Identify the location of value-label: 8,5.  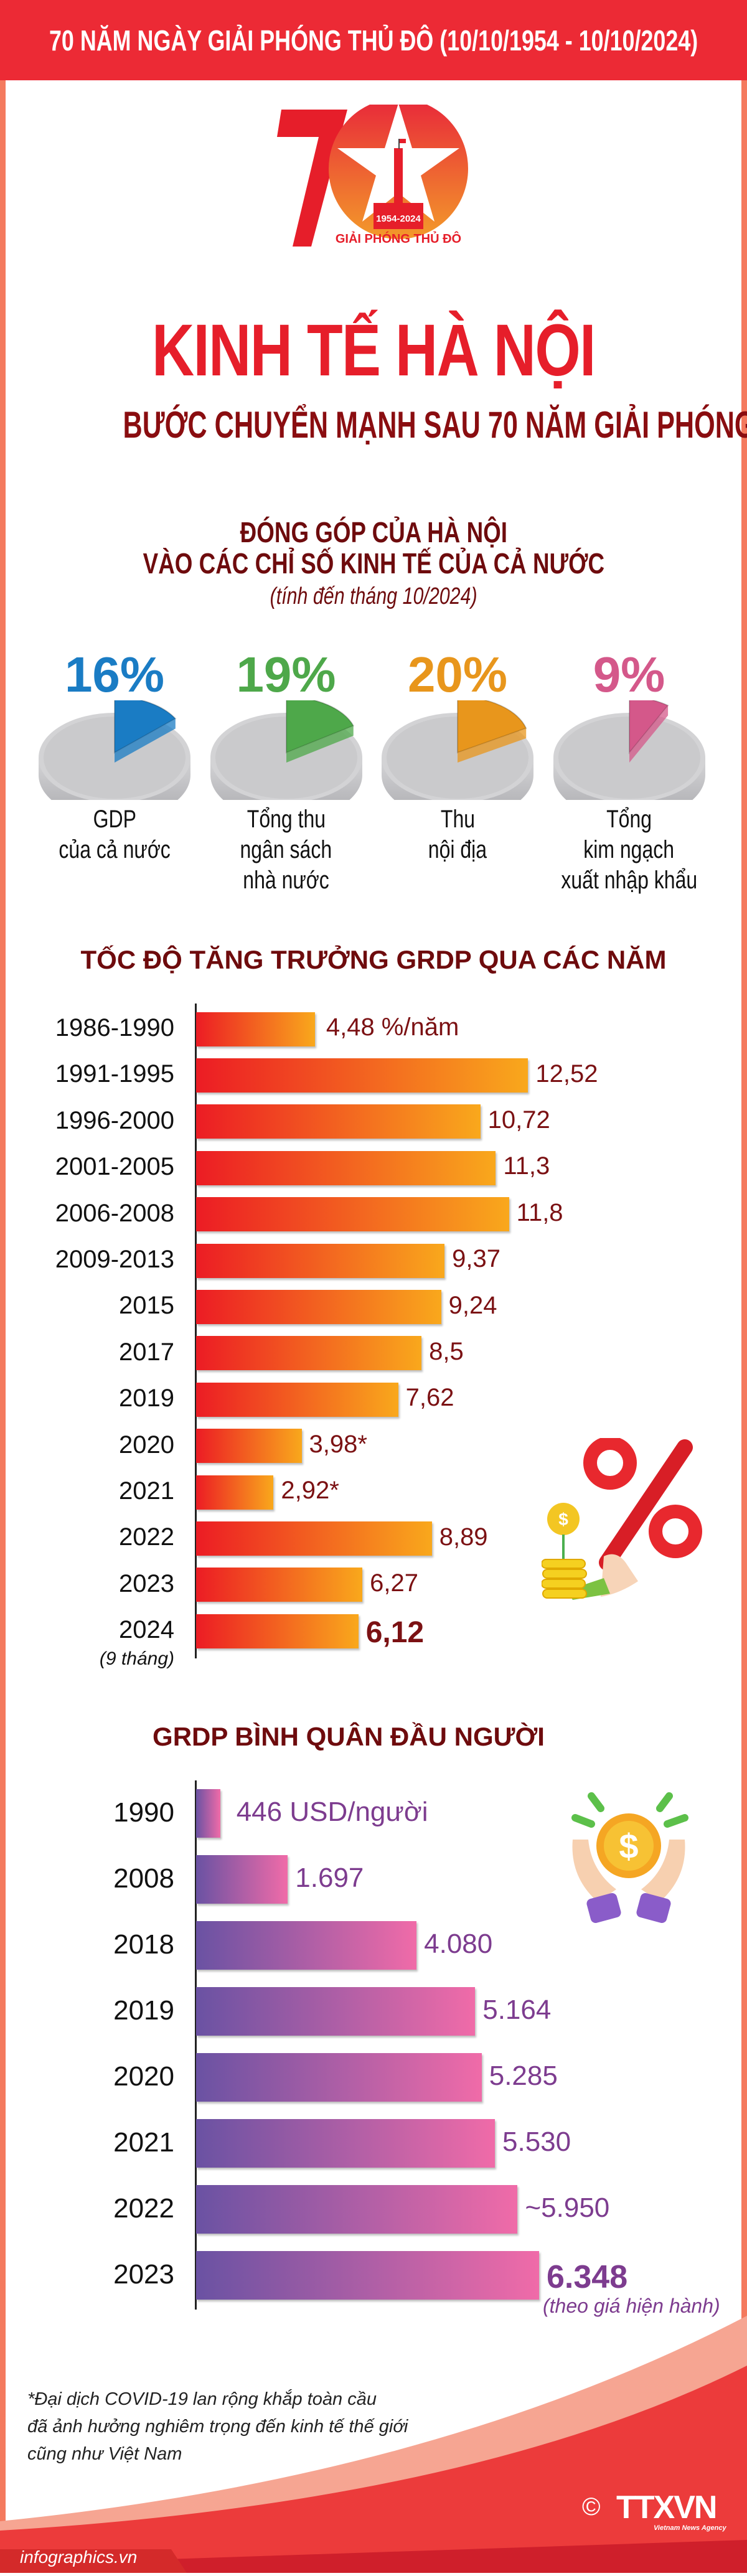
(447, 1351).